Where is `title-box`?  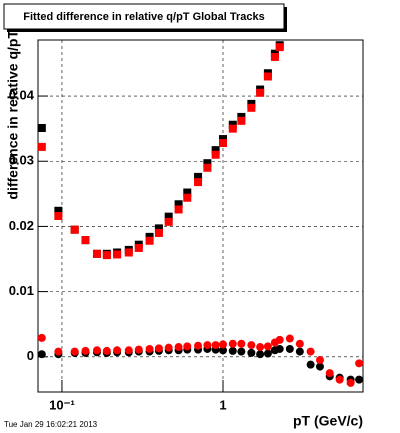
title-box is located at coordinates (144, 16).